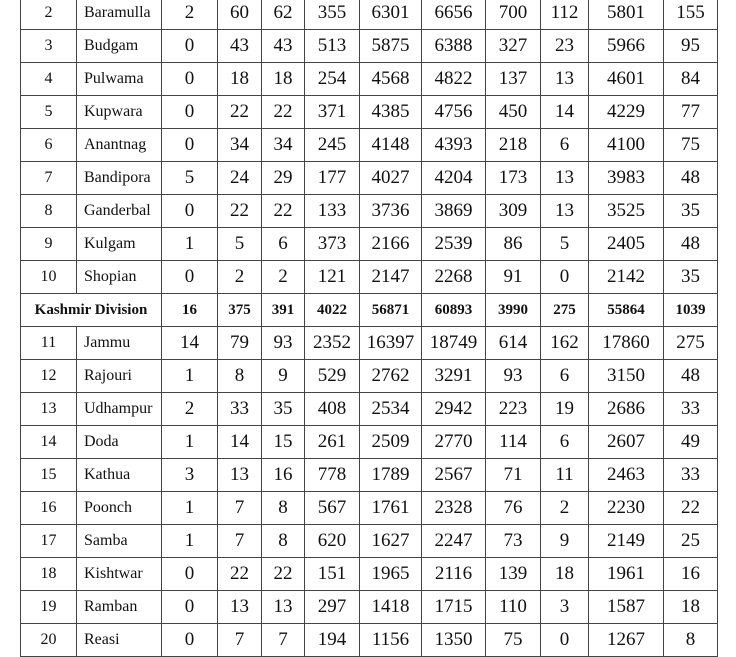 The height and width of the screenshot is (657, 736). I want to click on value-cell: 93, so click(513, 376).